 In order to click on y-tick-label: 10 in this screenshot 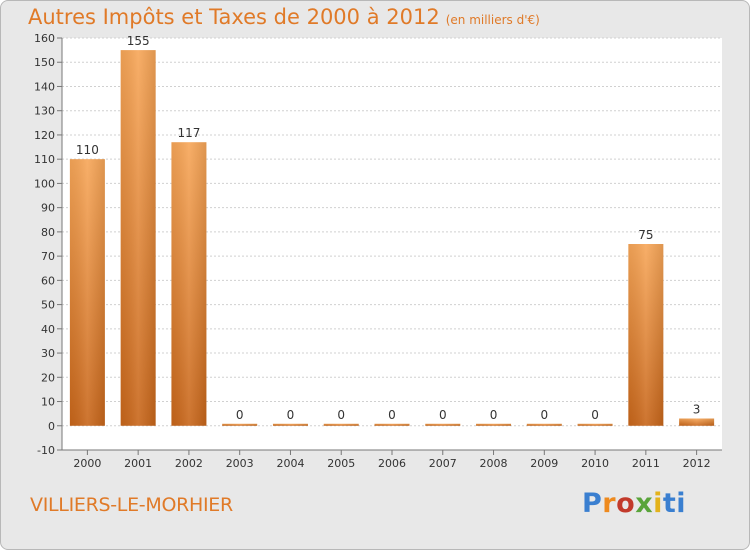, I will do `click(48, 402)`.